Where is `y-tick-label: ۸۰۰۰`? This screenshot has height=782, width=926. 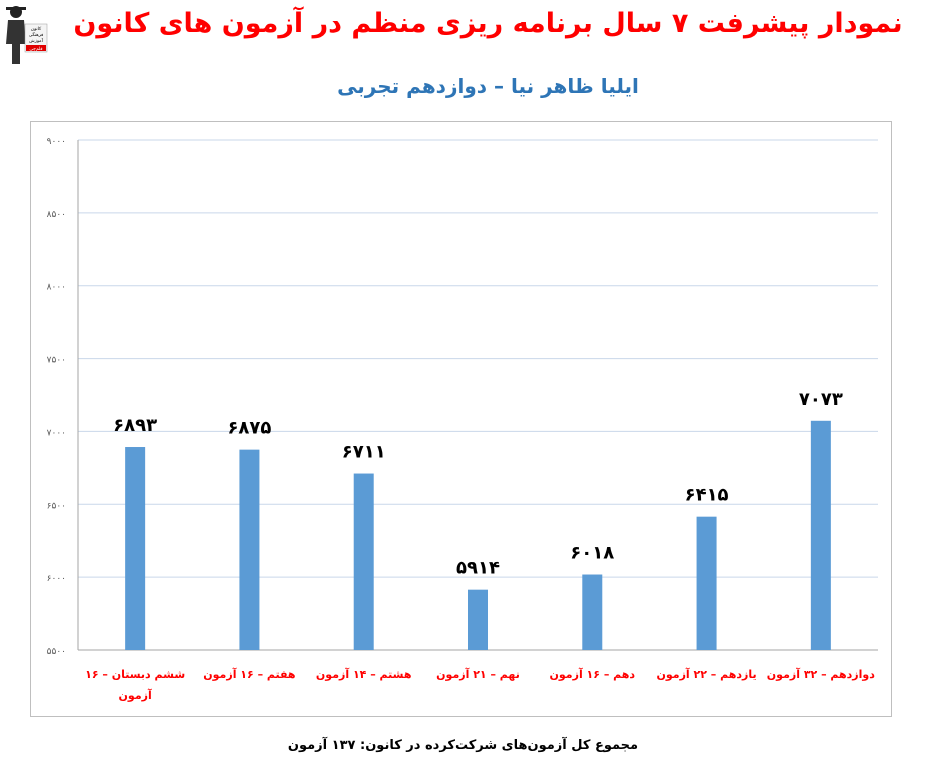
y-tick-label: ۸۰۰۰ is located at coordinates (56, 288).